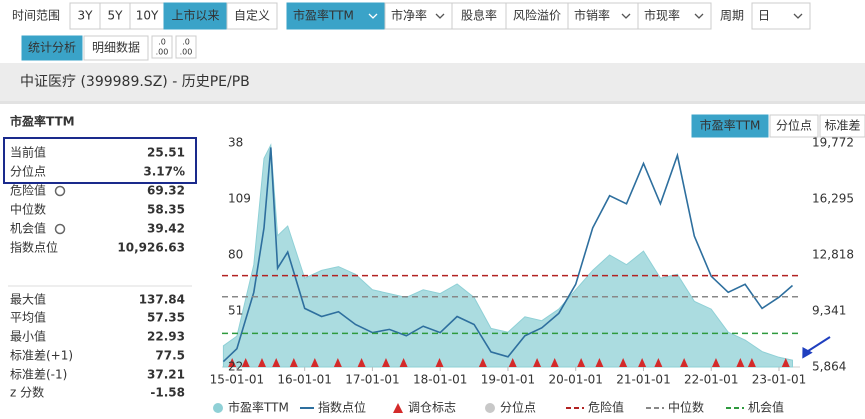  What do you see at coordinates (372, 380) in the screenshot?
I see `x-tick-label: 17-01-01` at bounding box center [372, 380].